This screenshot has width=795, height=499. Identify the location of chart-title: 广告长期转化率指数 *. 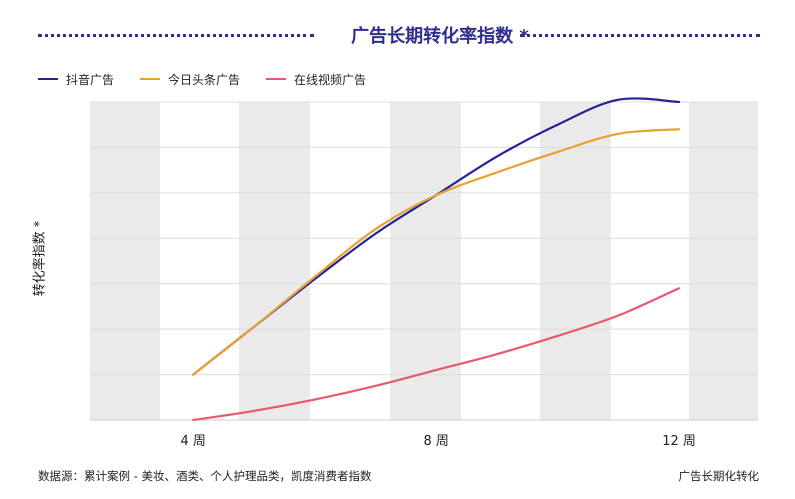
(440, 36).